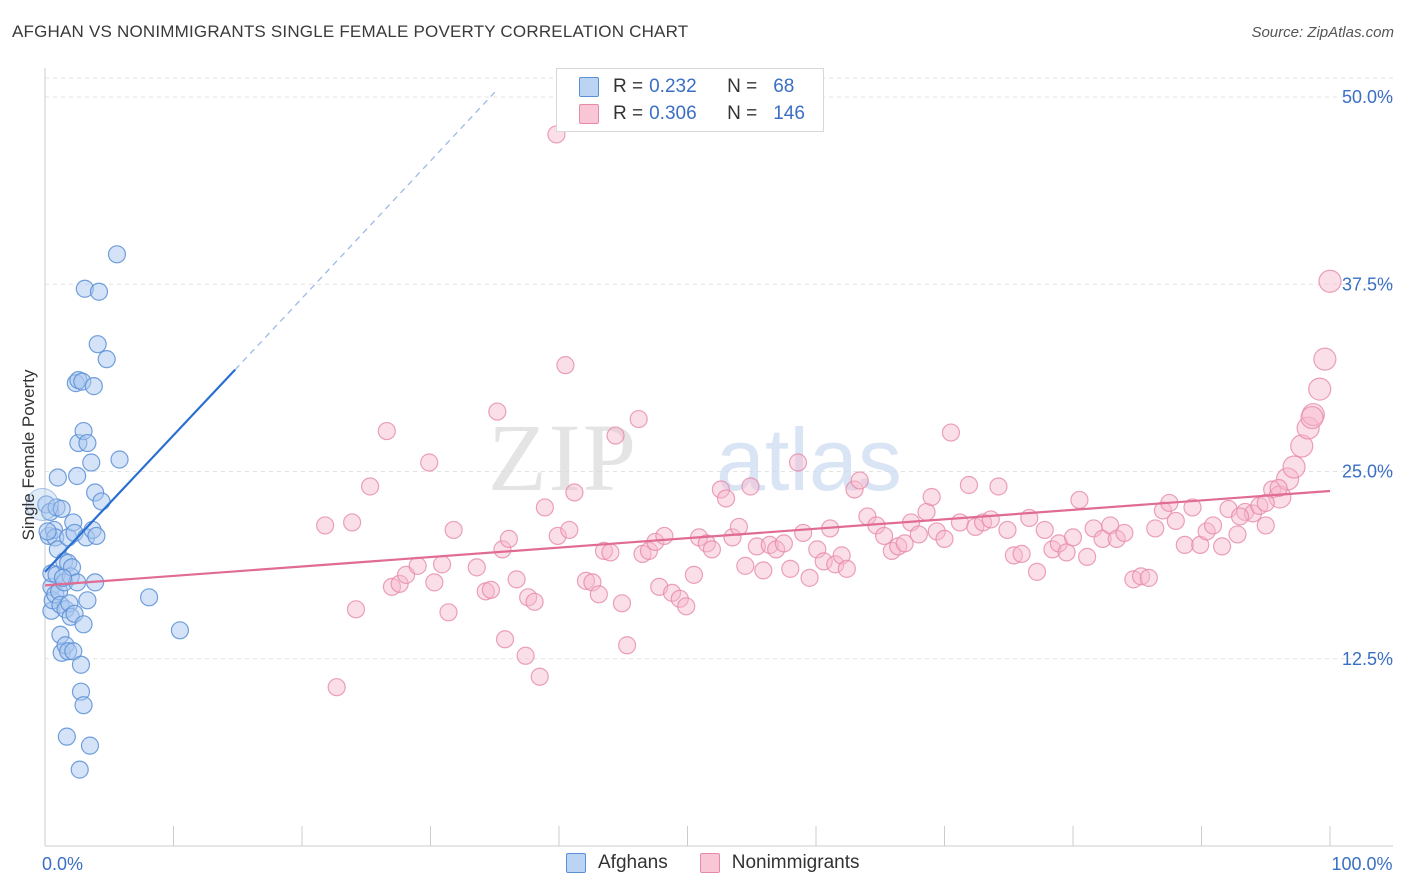  What do you see at coordinates (673, 86) in the screenshot?
I see `r-value: 0.232` at bounding box center [673, 86].